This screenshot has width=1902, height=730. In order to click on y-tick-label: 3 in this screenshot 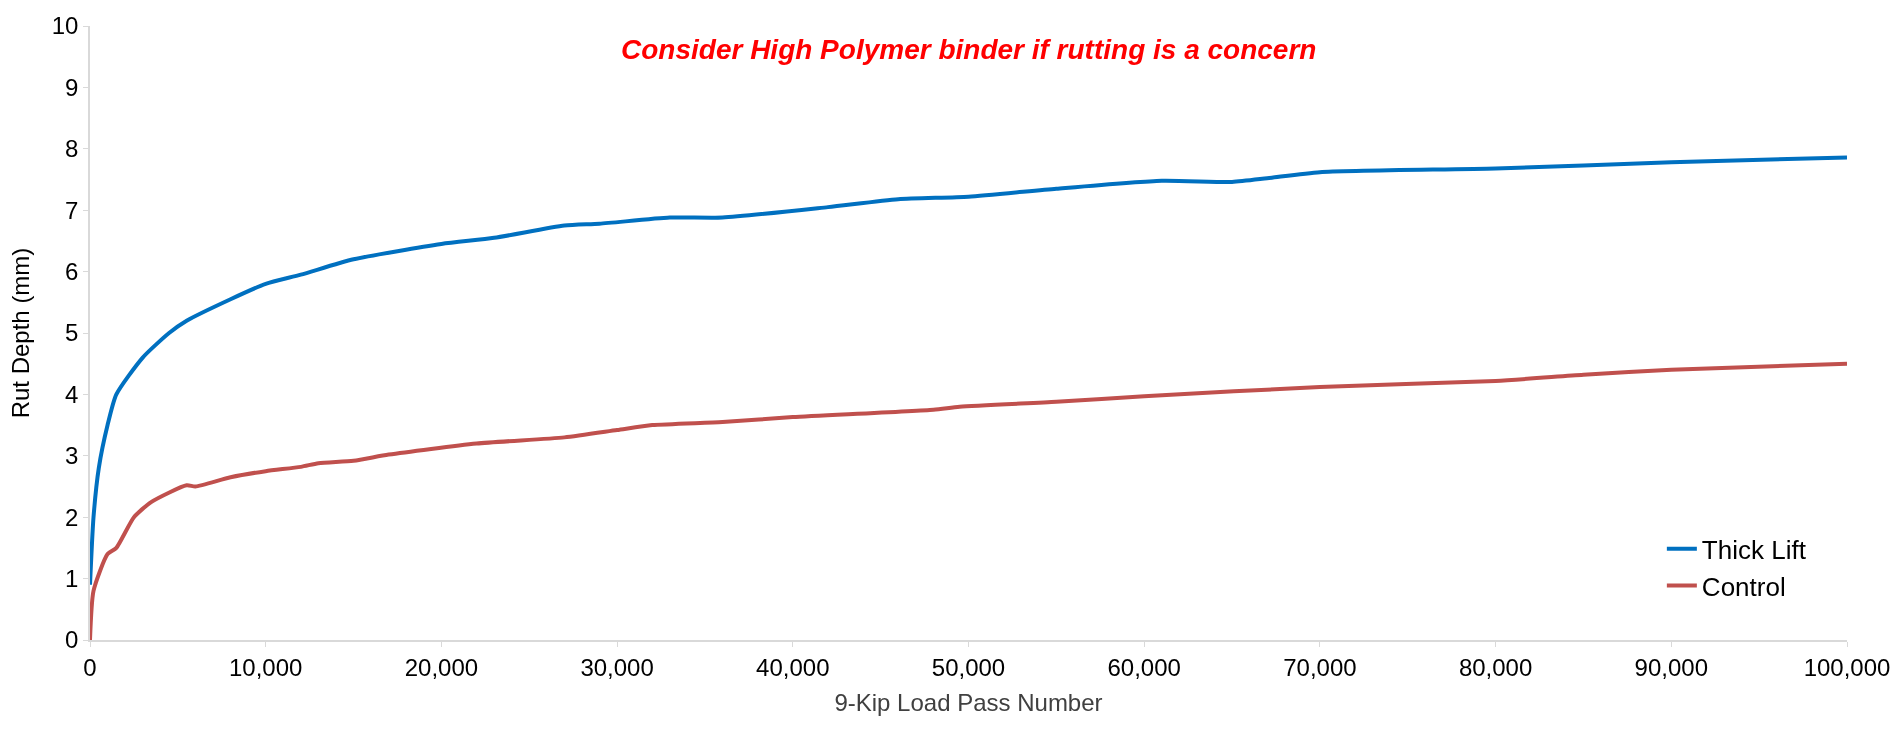, I will do `click(72, 456)`.